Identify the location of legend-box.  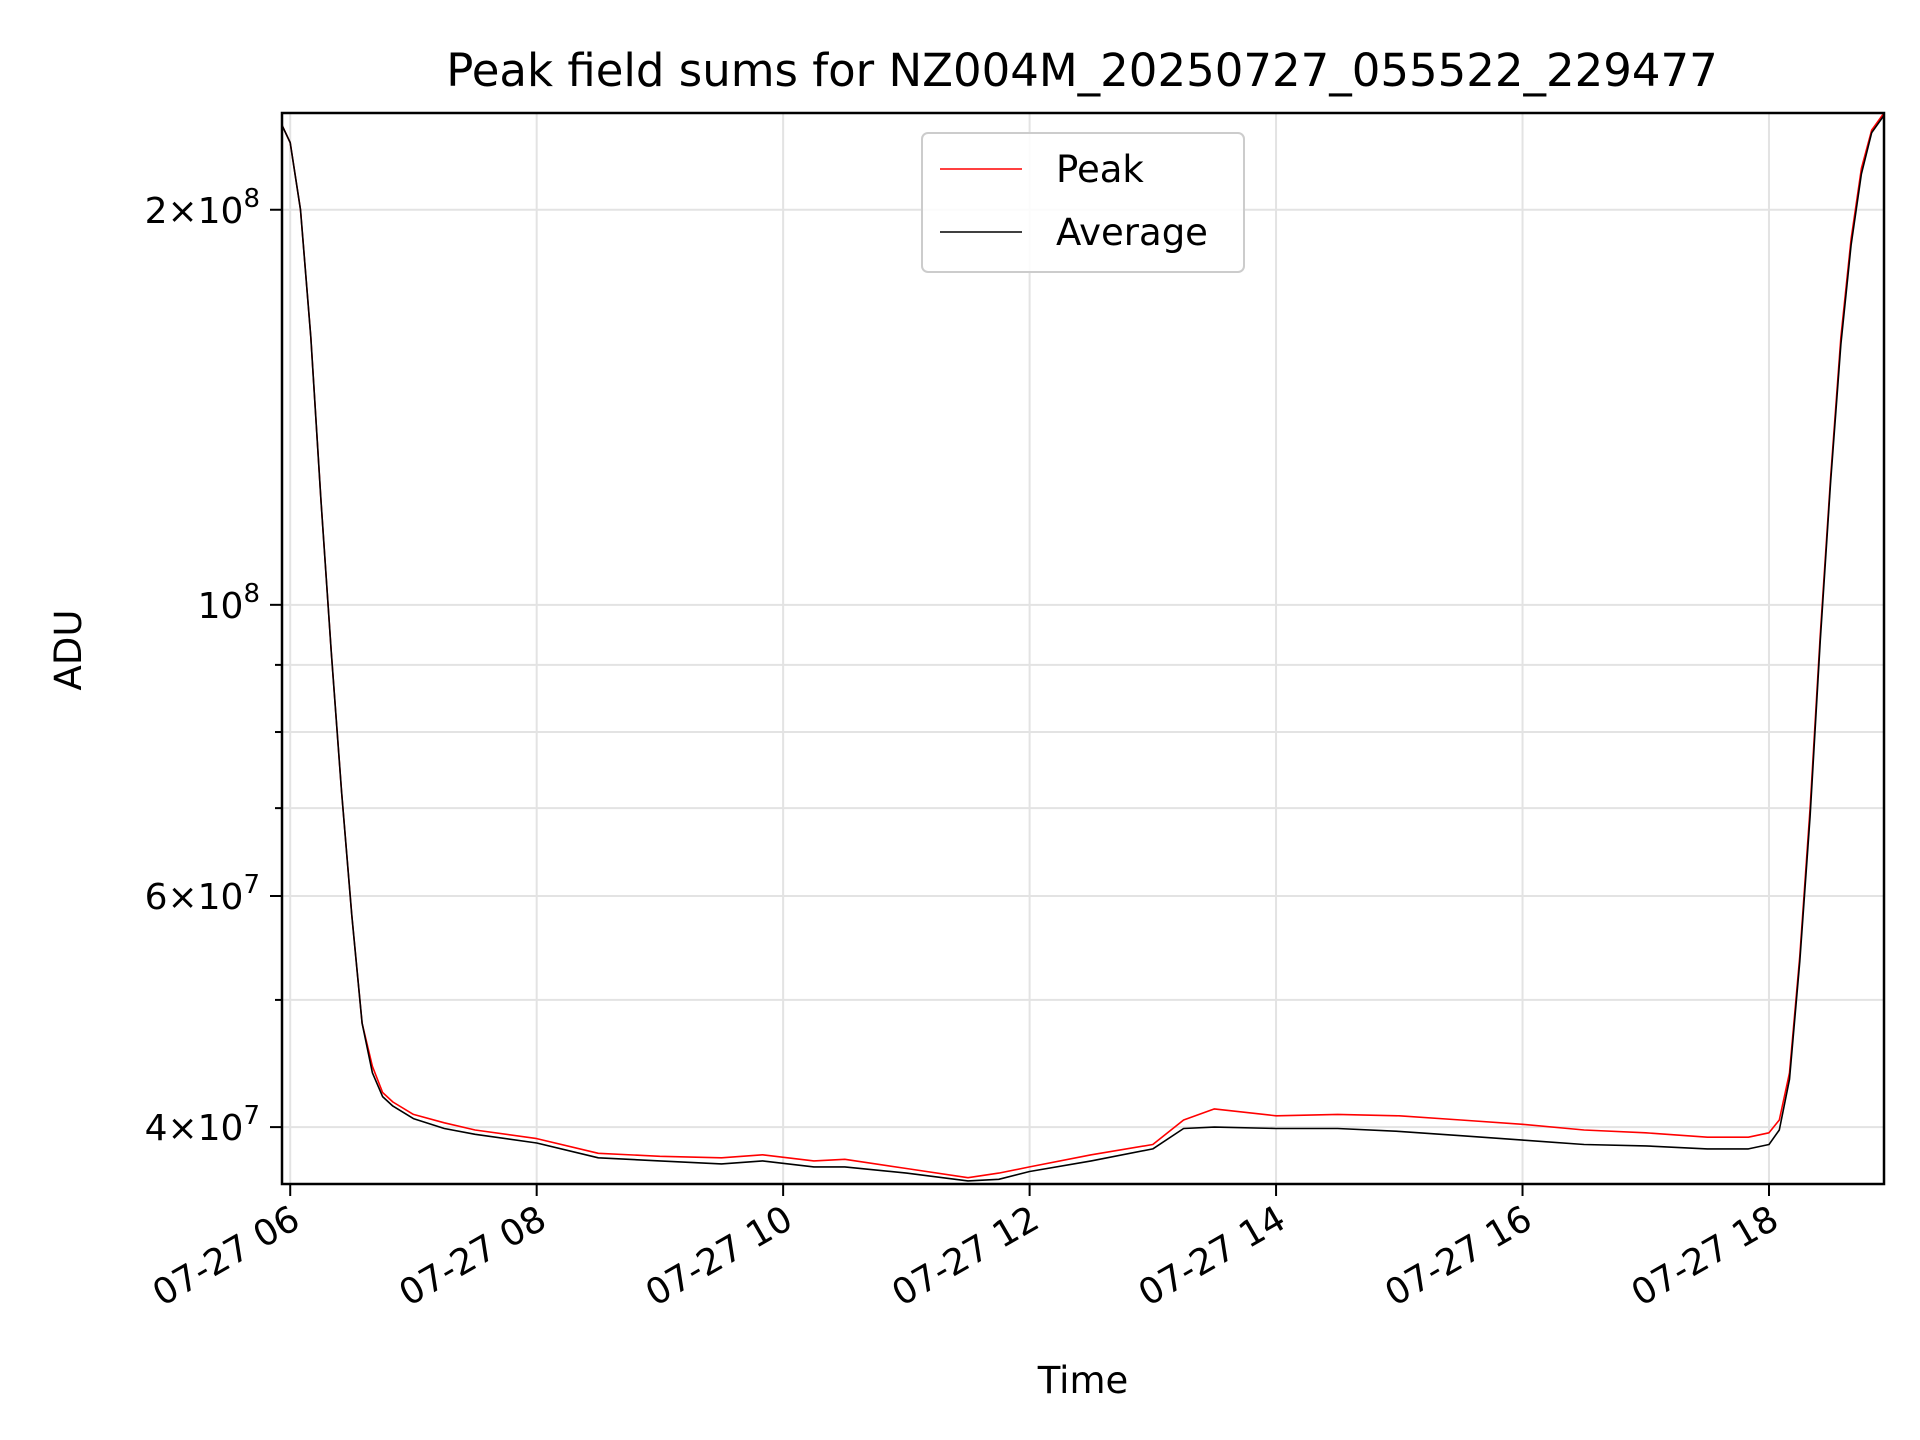
(1083, 202).